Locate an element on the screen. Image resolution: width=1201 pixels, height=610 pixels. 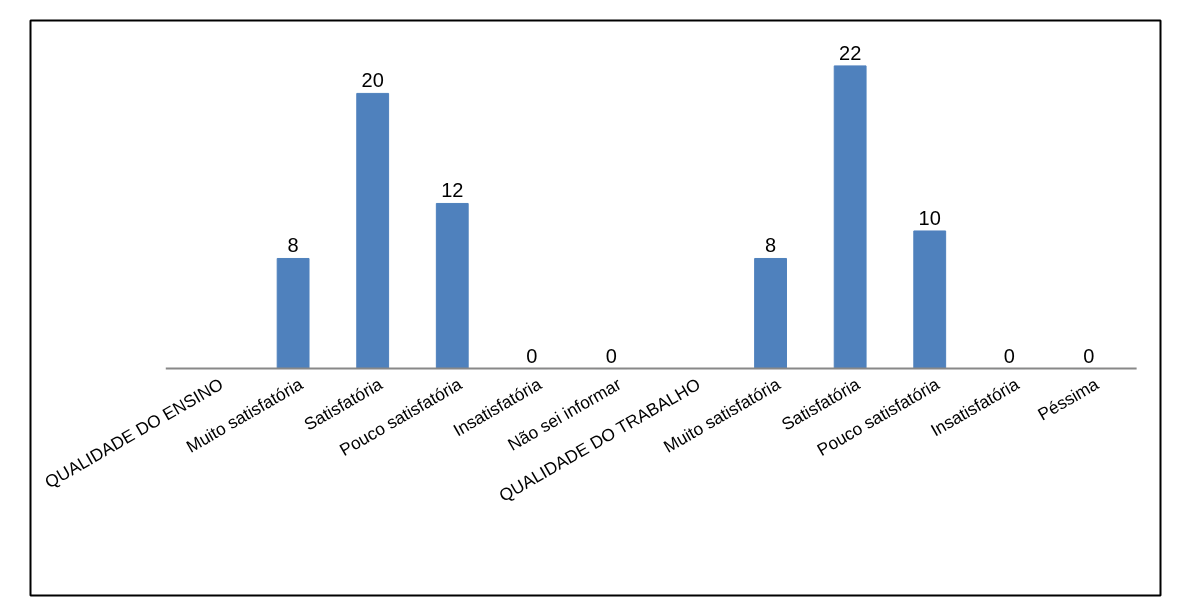
data-label: 22 is located at coordinates (850, 52).